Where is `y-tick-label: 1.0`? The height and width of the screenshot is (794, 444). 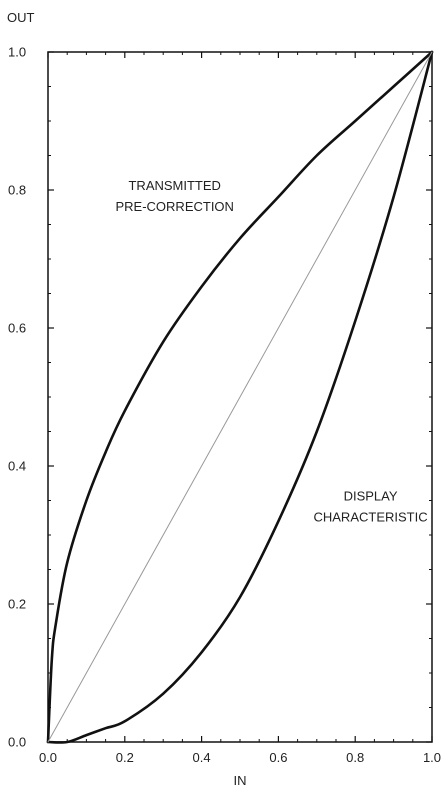 y-tick-label: 1.0 is located at coordinates (17, 52).